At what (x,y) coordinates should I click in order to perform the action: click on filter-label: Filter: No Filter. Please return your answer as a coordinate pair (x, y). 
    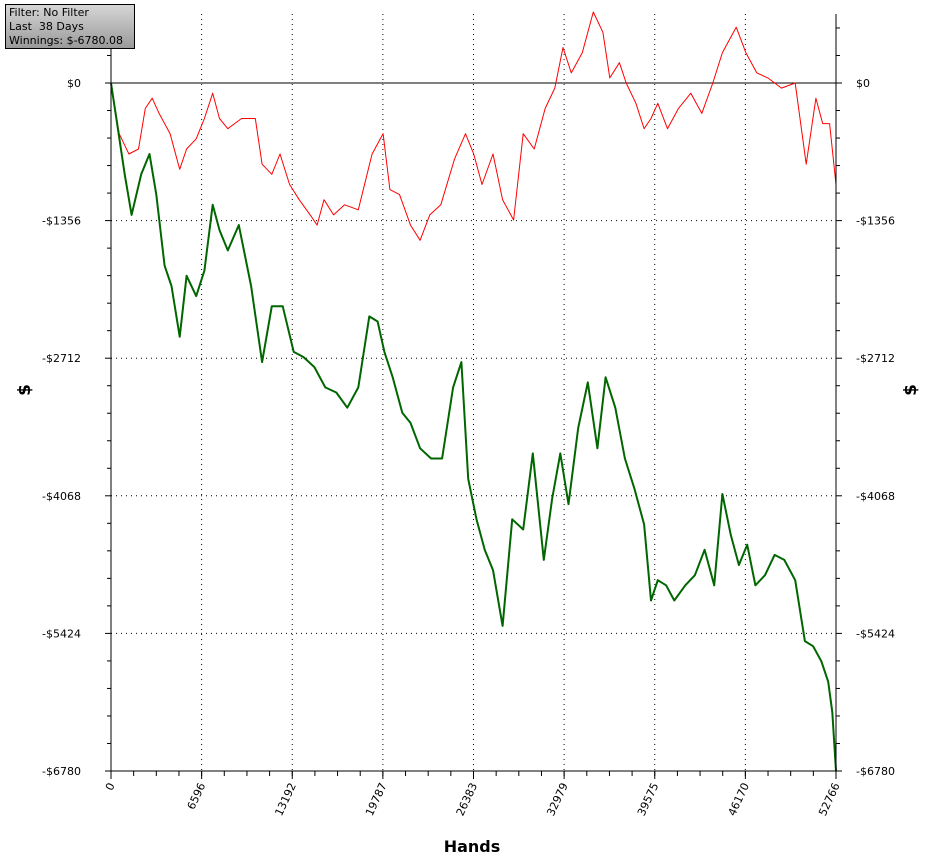
    Looking at the image, I should click on (49, 12).